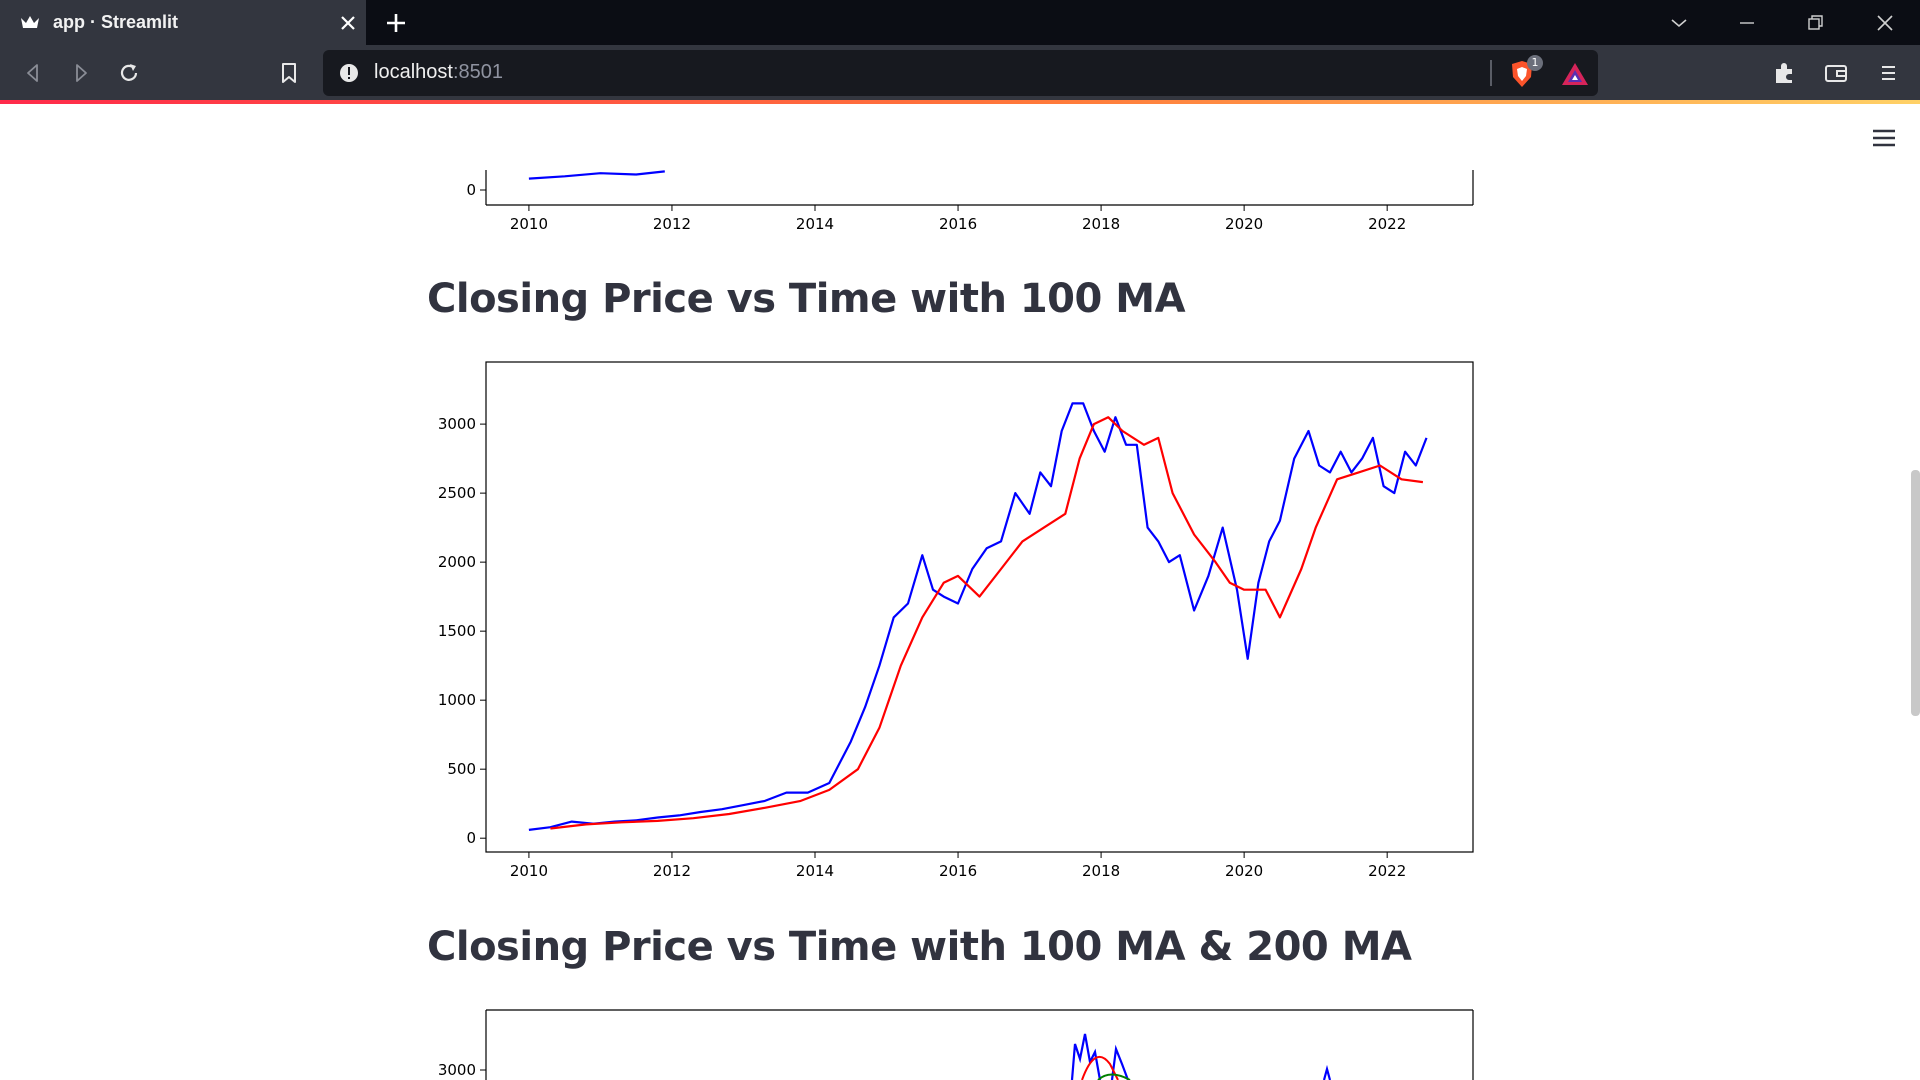  I want to click on closing-price-100ma-200ma-chart-partial: 3000, so click(956, 1044).